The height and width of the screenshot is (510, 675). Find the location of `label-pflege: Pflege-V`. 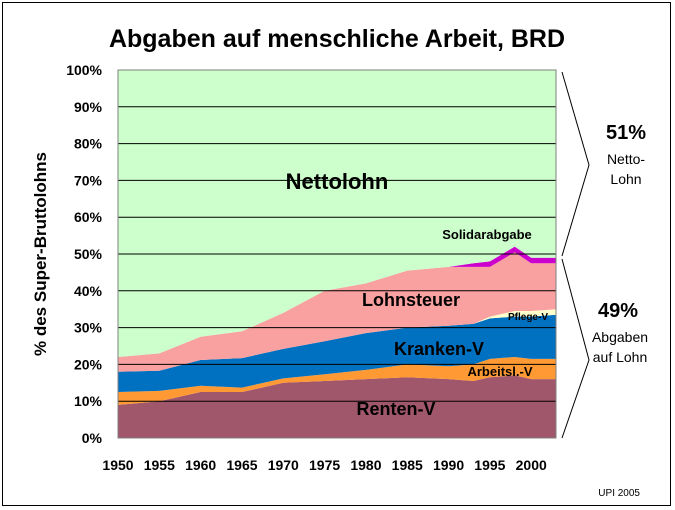

label-pflege: Pflege-V is located at coordinates (528, 317).